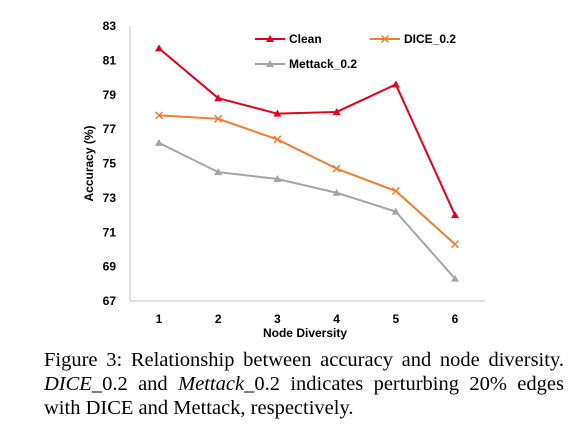  Describe the element at coordinates (89, 163) in the screenshot. I see `y-axis-title: Accuracy (%)` at that location.